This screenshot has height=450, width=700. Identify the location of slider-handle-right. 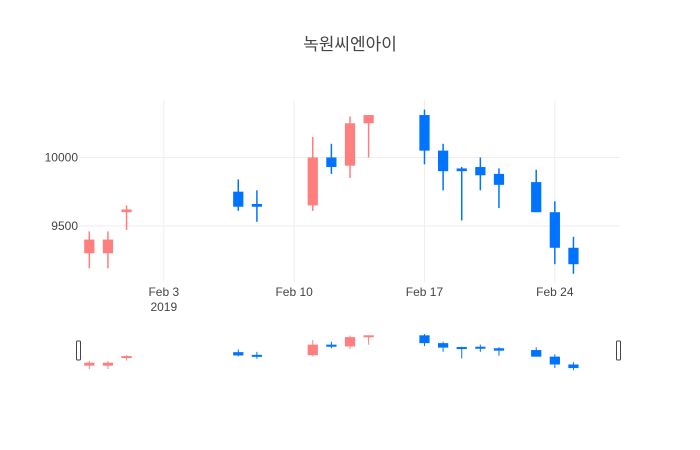
(618, 350).